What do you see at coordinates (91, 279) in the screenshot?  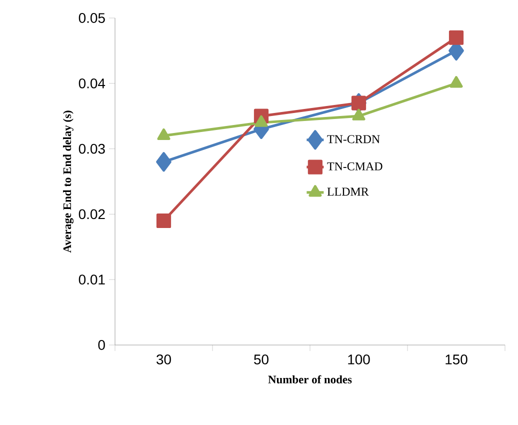 I see `y-tick-label: 0.01` at bounding box center [91, 279].